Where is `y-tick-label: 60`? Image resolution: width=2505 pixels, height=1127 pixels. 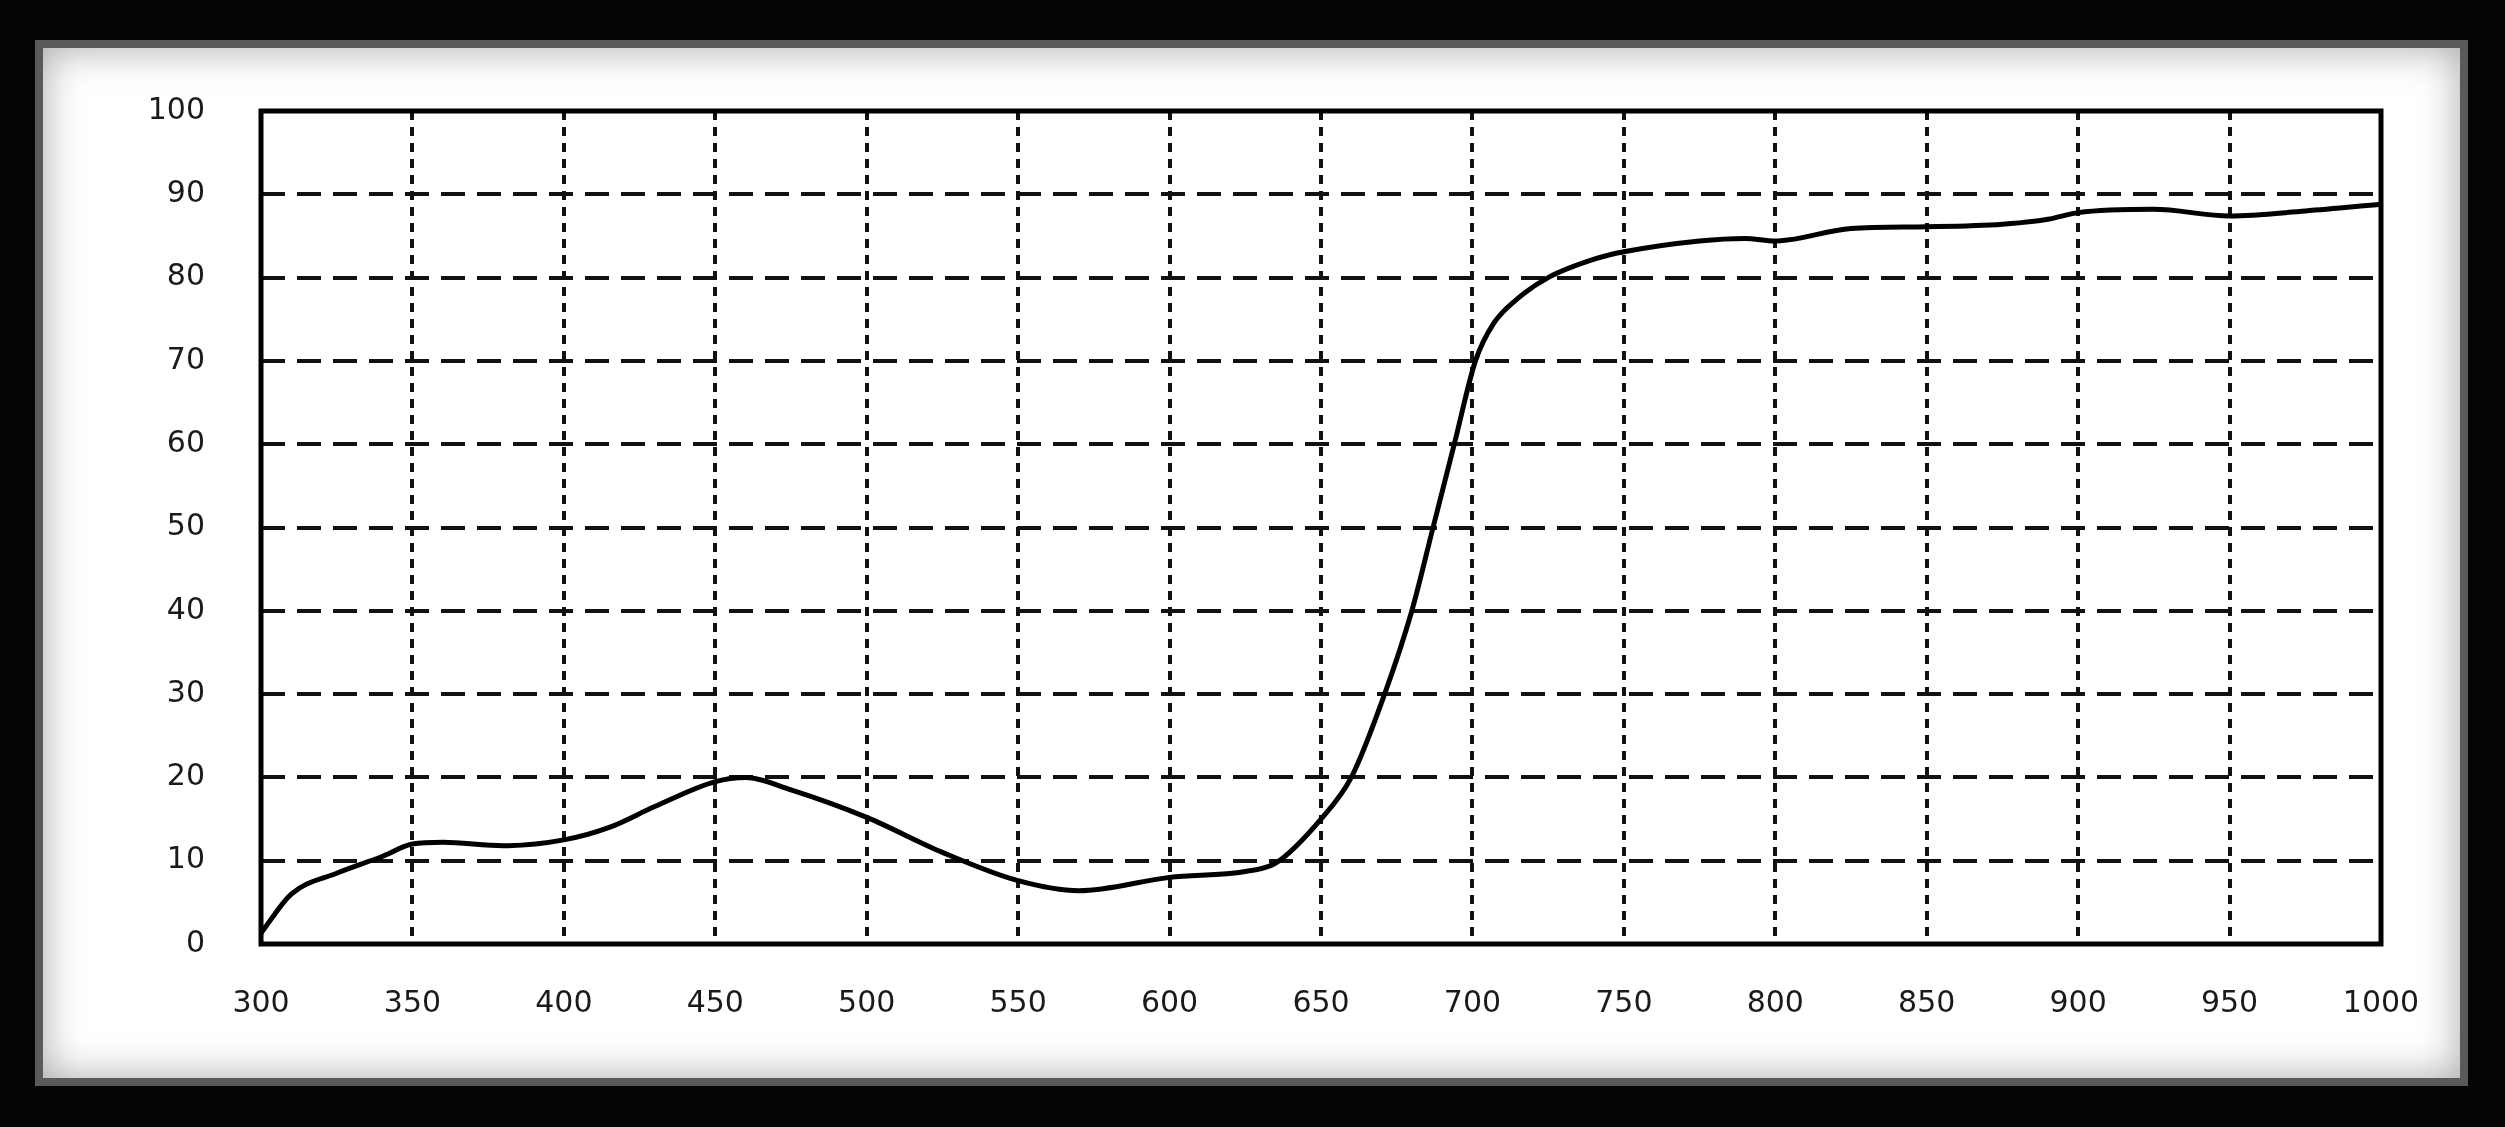
y-tick-label: 60 is located at coordinates (185, 441).